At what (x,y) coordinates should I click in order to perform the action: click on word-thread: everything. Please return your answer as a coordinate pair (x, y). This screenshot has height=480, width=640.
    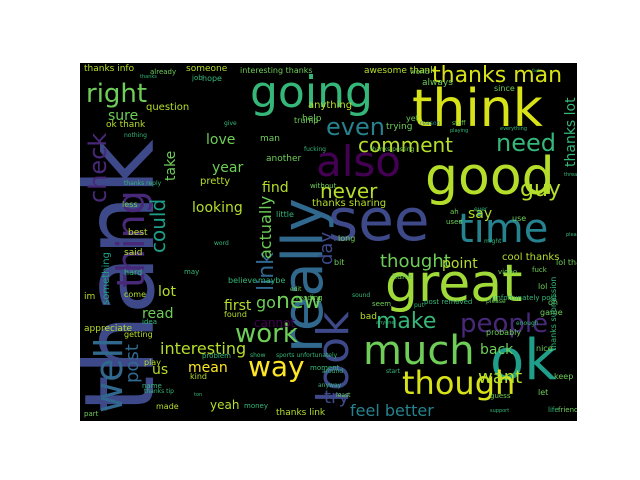
    Looking at the image, I should click on (513, 129).